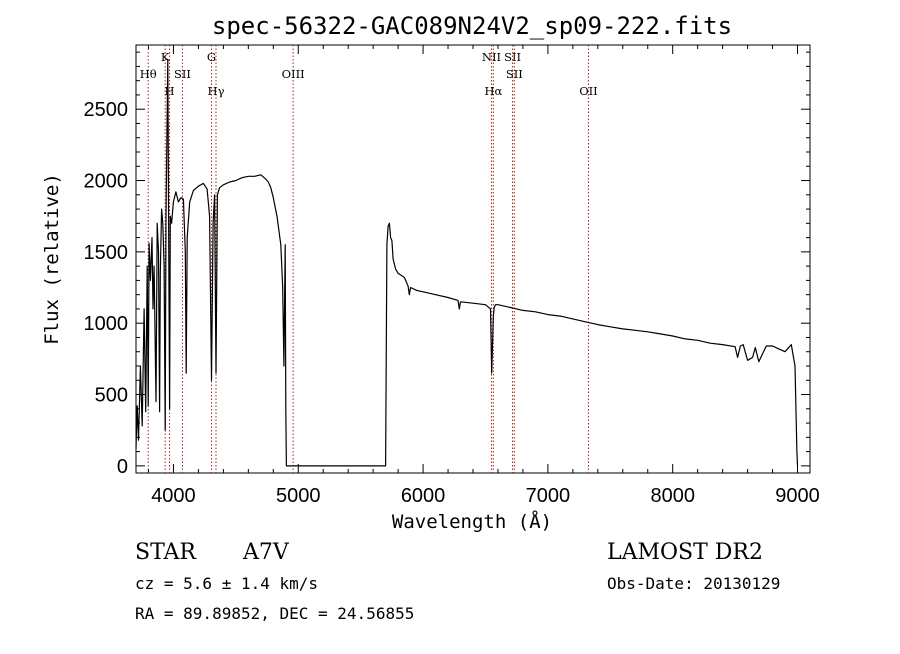 Image resolution: width=900 pixels, height=654 pixels. What do you see at coordinates (672, 496) in the screenshot?
I see `x-tick-label: 8000` at bounding box center [672, 496].